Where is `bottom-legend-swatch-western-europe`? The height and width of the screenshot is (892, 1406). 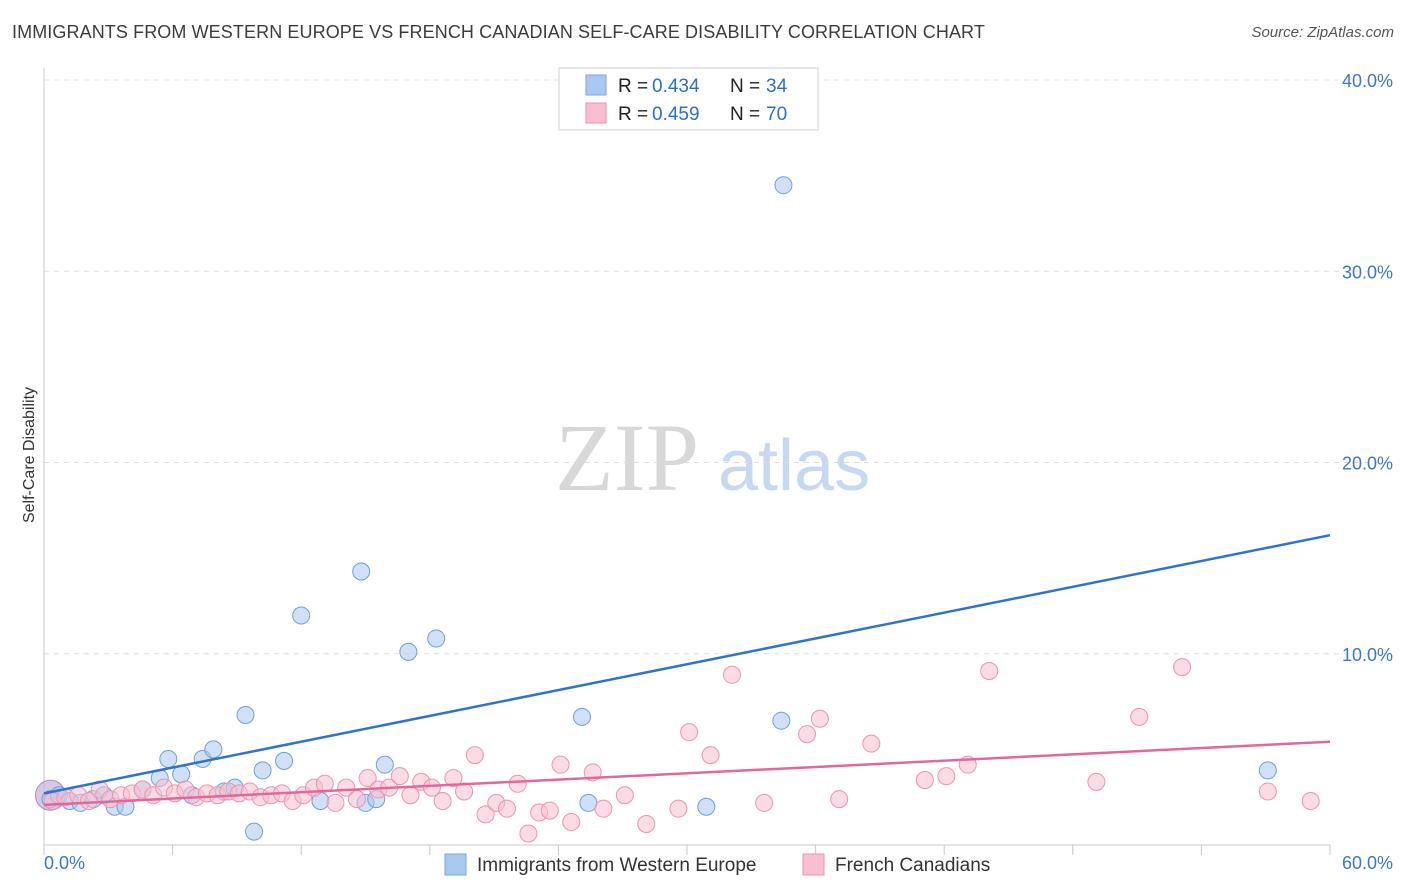
bottom-legend-swatch-western-europe is located at coordinates (455, 864).